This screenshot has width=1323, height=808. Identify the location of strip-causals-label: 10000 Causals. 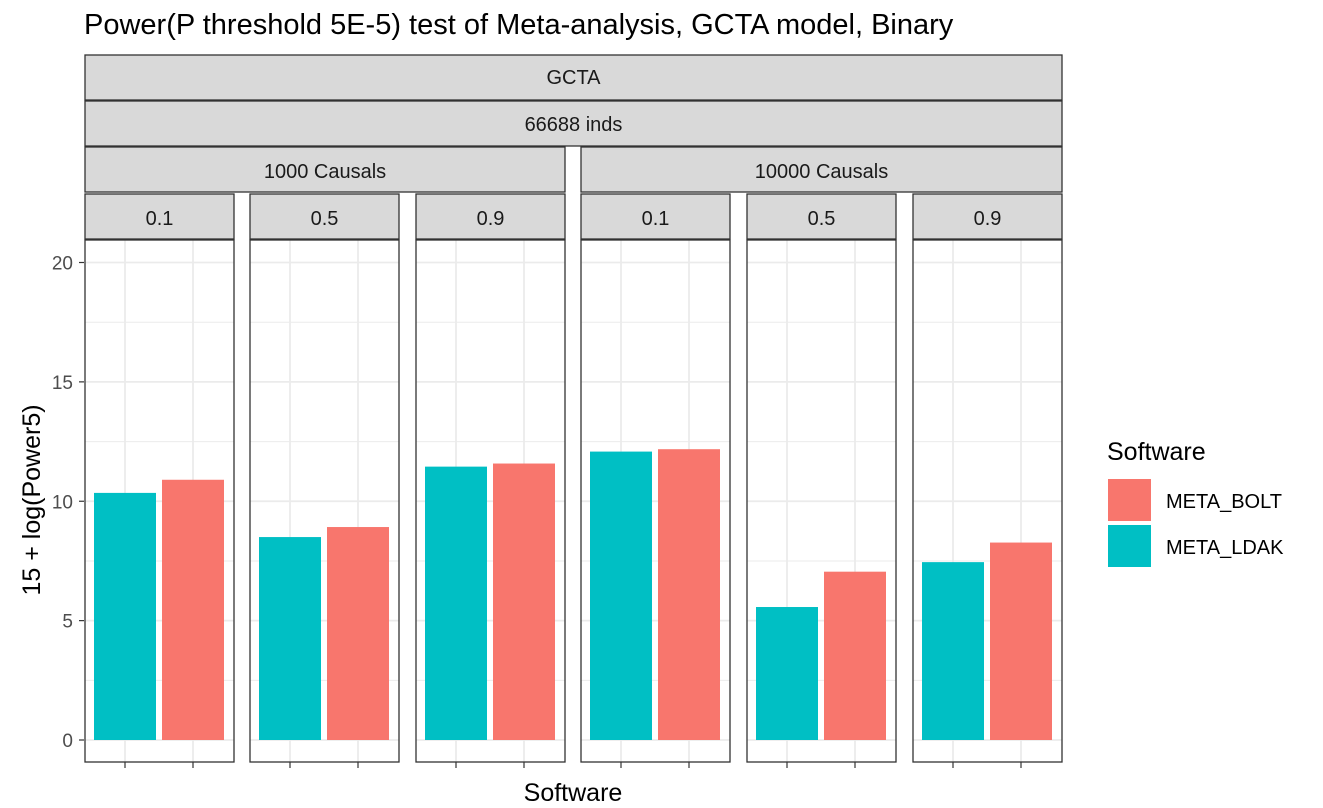
(821, 172).